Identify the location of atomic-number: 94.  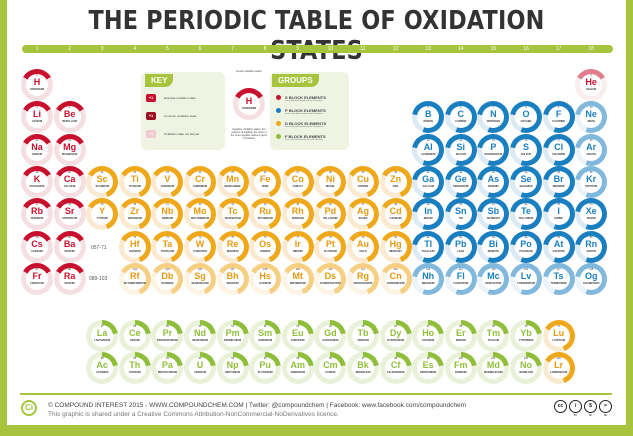
(265, 358).